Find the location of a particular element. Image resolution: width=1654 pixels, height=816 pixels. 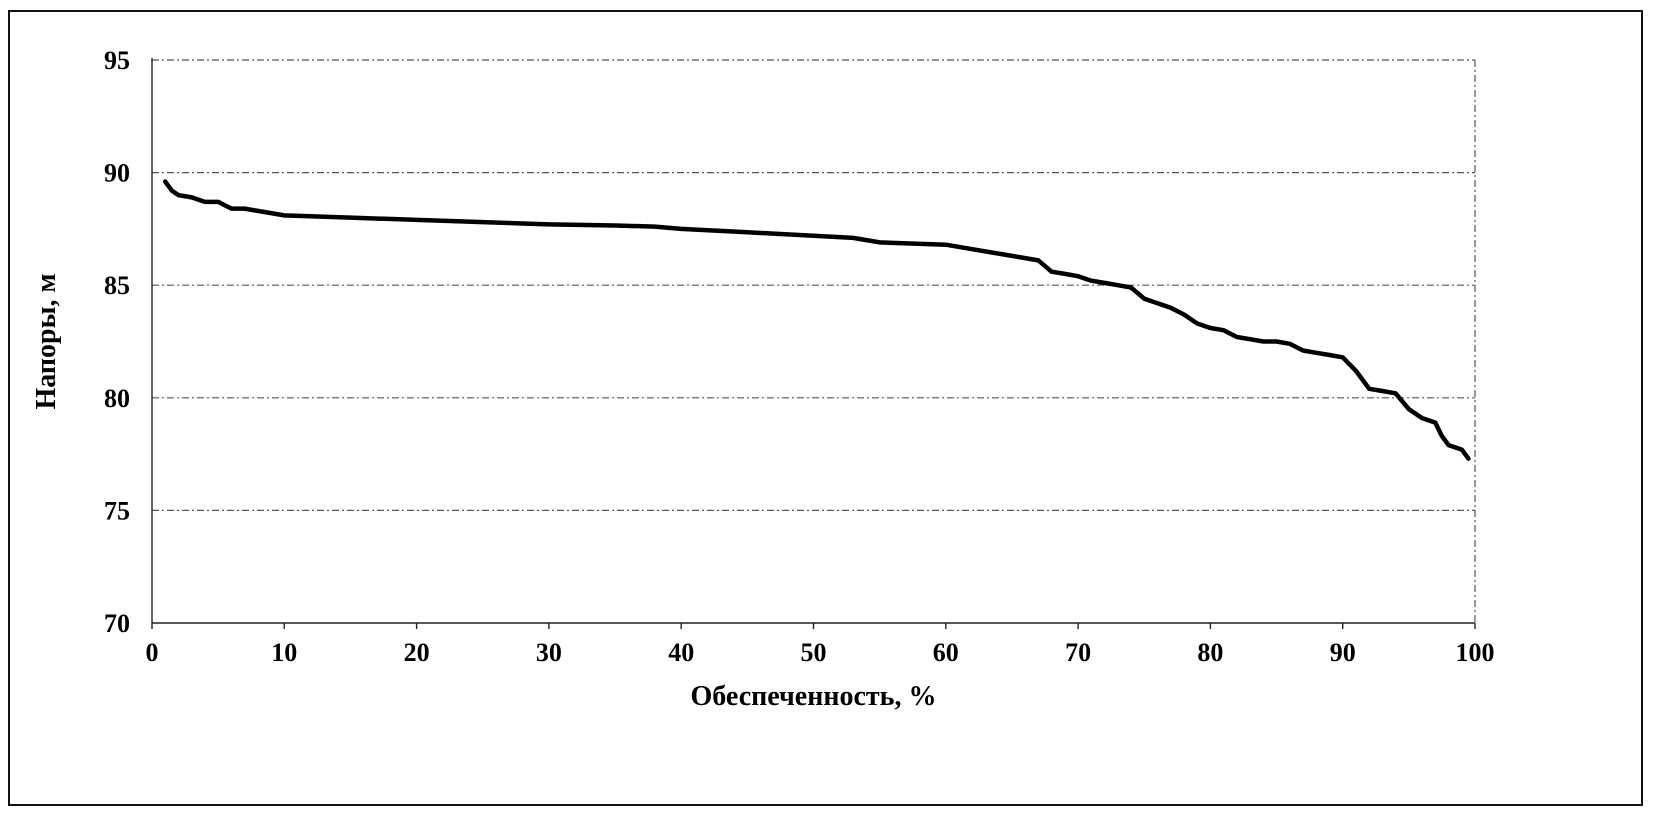

x-tick-label-30: 30 is located at coordinates (549, 652).